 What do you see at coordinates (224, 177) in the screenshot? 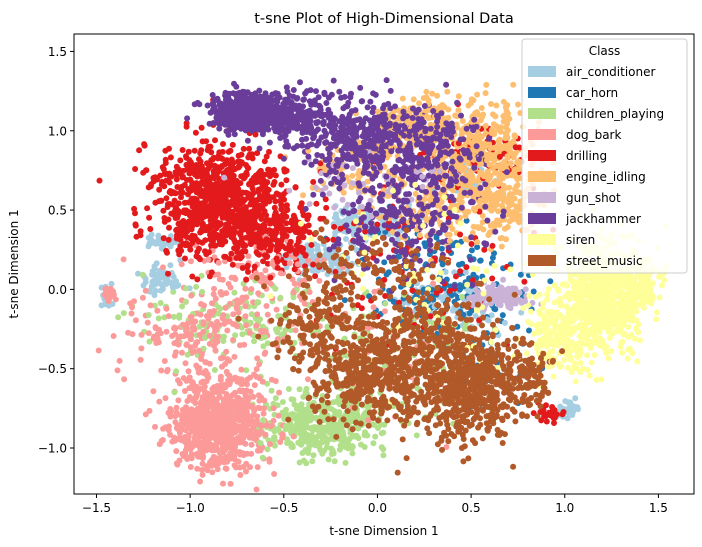
I see `point-gun_shot` at bounding box center [224, 177].